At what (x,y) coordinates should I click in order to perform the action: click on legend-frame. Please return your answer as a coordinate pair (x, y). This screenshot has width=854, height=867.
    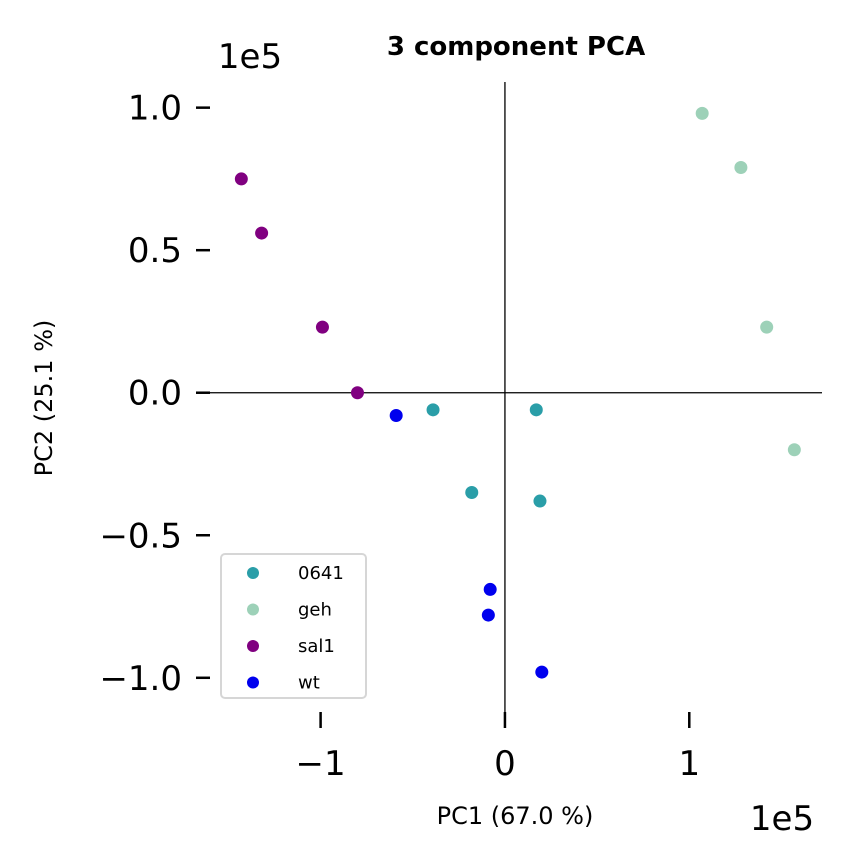
    Looking at the image, I should click on (293, 626).